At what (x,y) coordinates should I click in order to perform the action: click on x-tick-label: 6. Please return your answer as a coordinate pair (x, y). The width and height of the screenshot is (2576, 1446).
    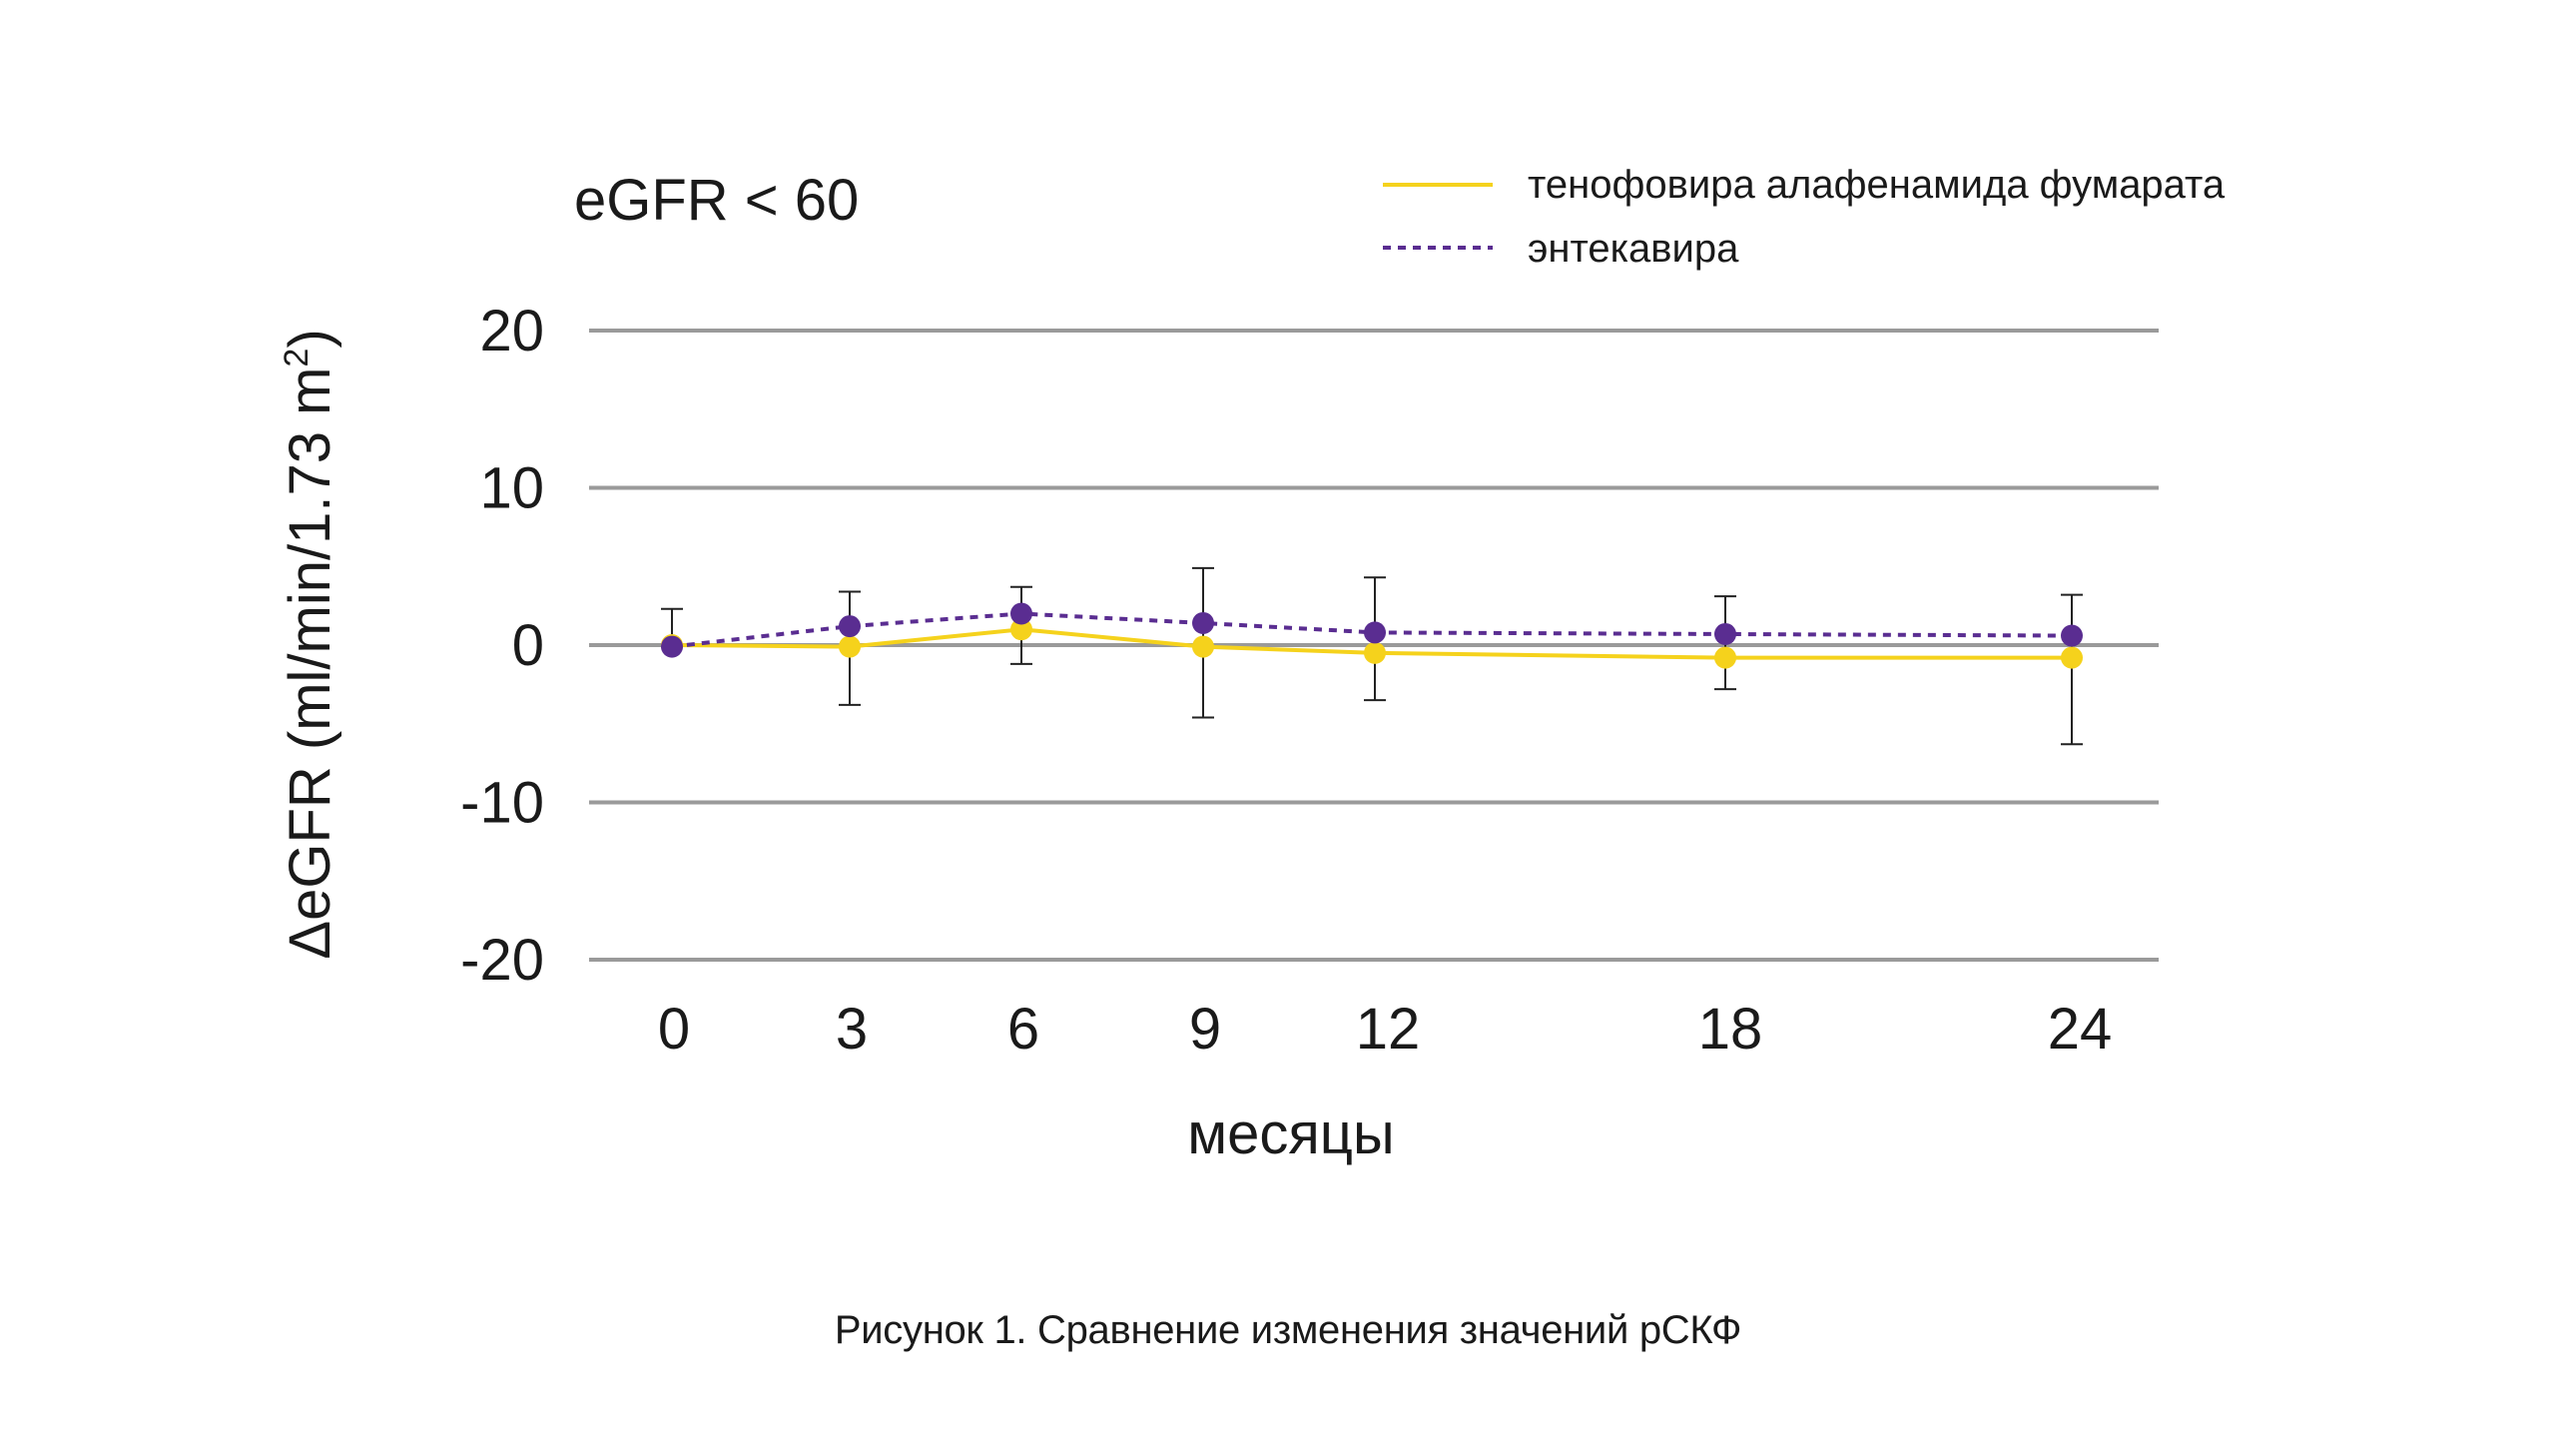
    Looking at the image, I should click on (1023, 1029).